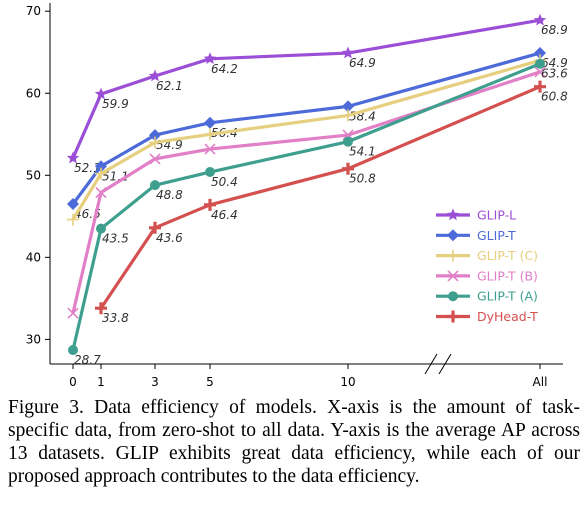 The width and height of the screenshot is (584, 508). I want to click on legend-item: GLIP-L, so click(476, 215).